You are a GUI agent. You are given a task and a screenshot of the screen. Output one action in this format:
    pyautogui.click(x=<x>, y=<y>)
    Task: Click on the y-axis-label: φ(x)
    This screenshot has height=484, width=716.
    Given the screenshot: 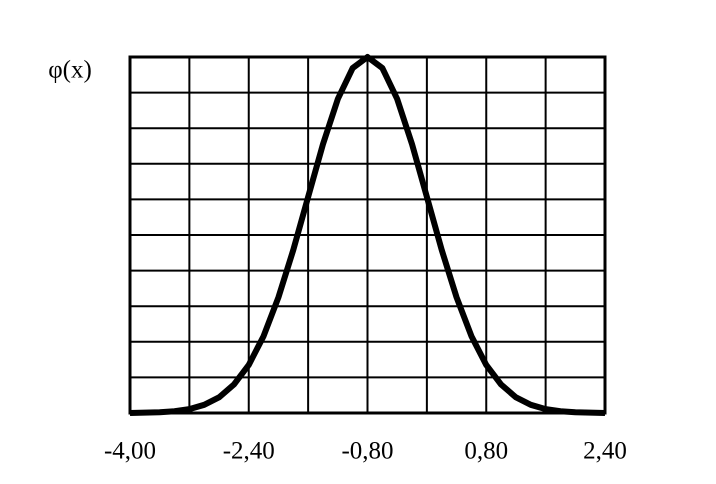 What is the action you would take?
    pyautogui.click(x=70, y=70)
    